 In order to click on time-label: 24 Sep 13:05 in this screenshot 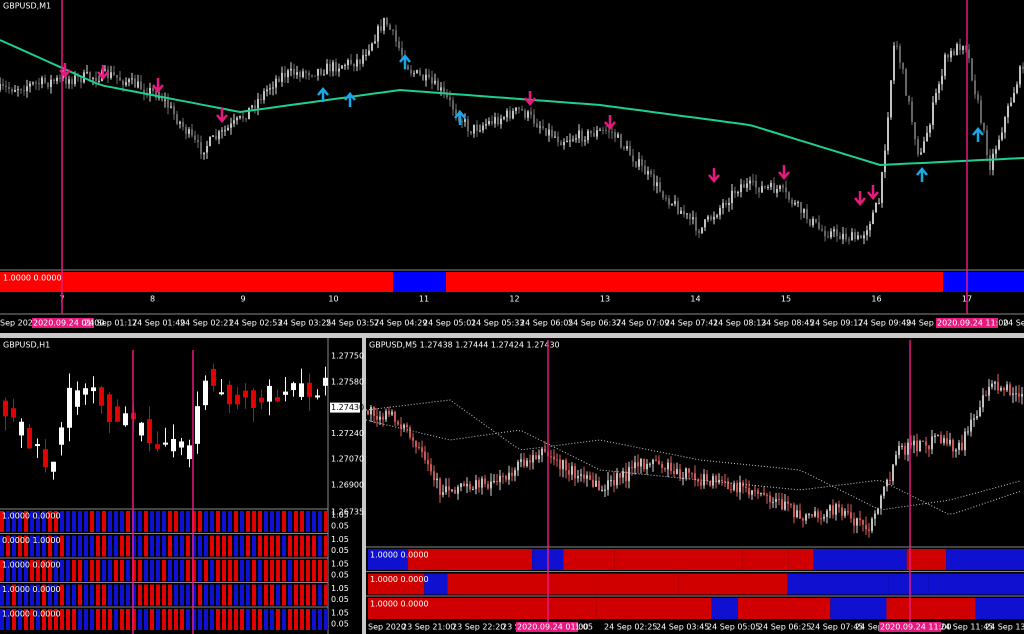, I will do `click(1004, 627)`.